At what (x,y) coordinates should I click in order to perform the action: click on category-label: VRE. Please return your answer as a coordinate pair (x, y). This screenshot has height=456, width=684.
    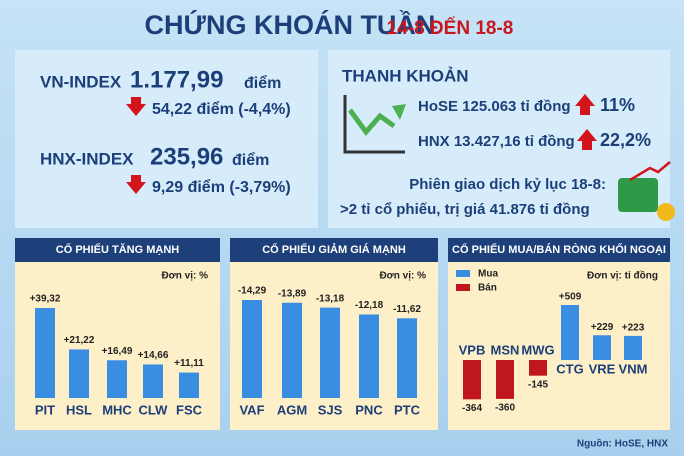
    Looking at the image, I should click on (602, 368).